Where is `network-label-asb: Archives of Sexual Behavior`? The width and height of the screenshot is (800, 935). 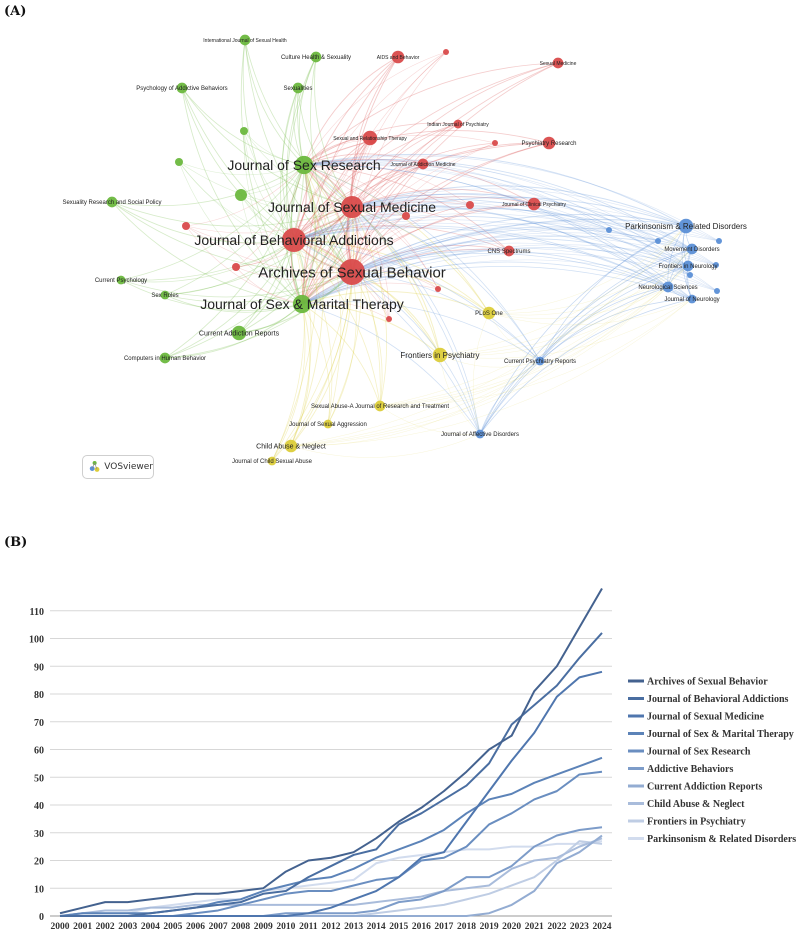 network-label-asb: Archives of Sexual Behavior is located at coordinates (352, 272).